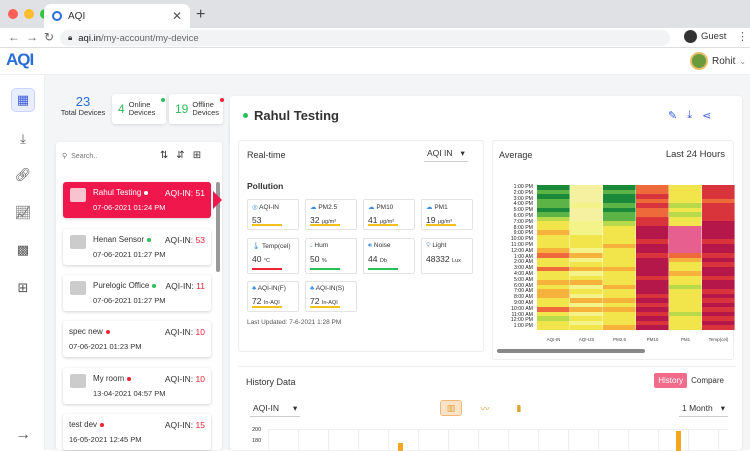 The height and width of the screenshot is (451, 750). I want to click on heatmap-column-label: AQI-IN, so click(553, 339).